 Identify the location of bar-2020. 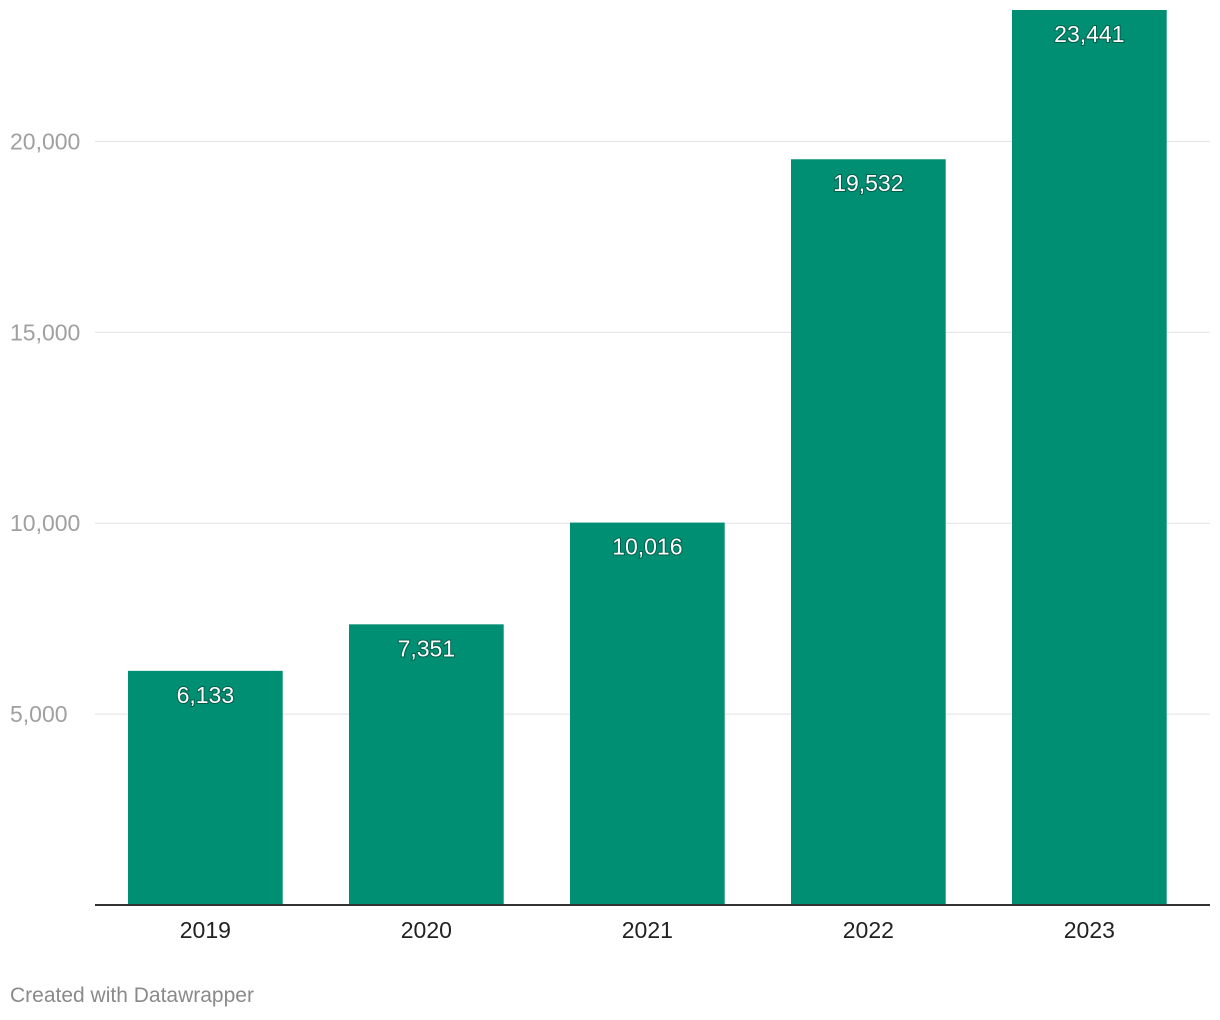
(426, 764).